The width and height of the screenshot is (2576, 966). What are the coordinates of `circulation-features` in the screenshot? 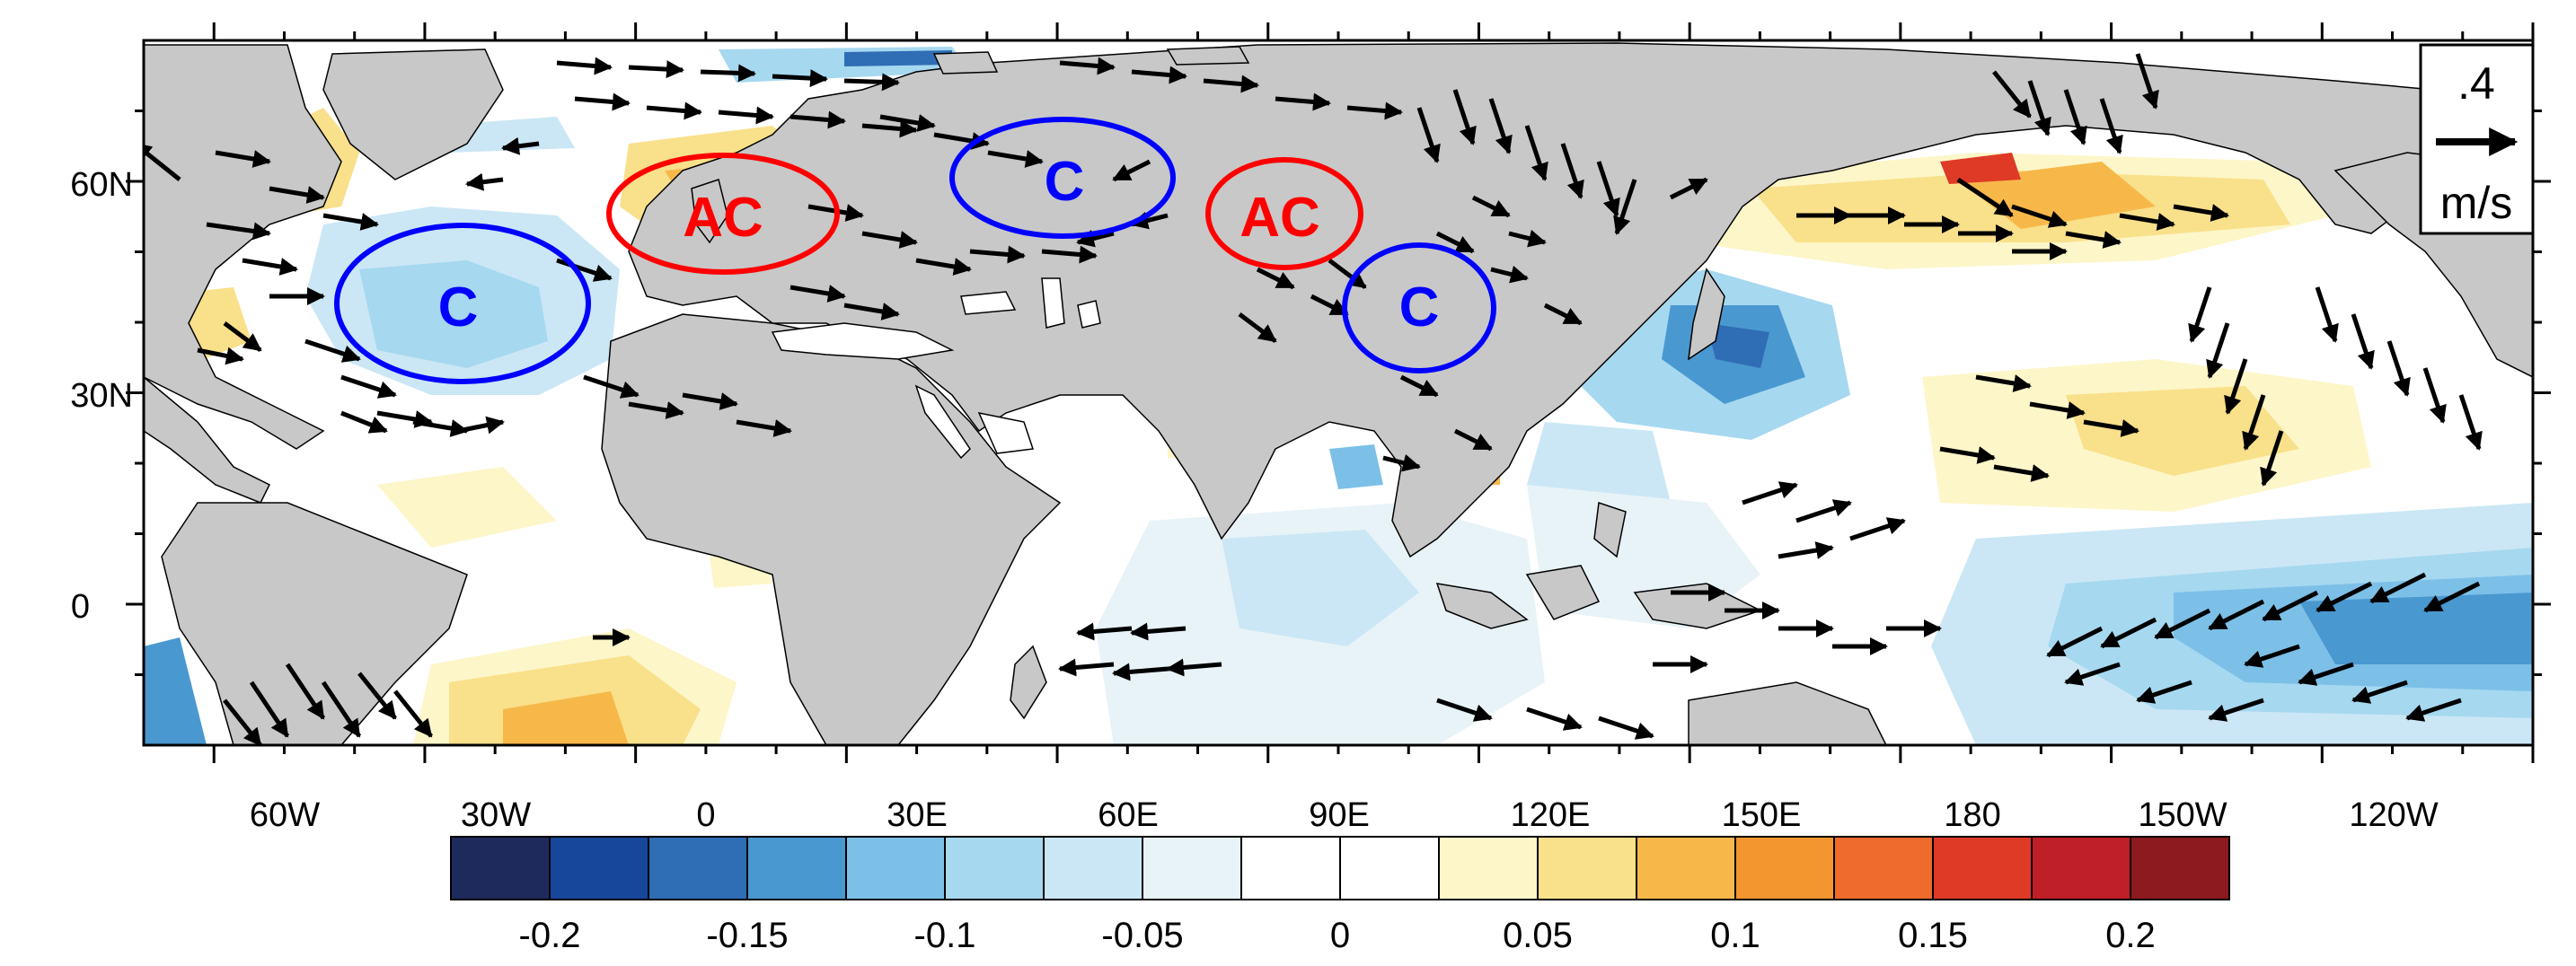 It's located at (915, 250).